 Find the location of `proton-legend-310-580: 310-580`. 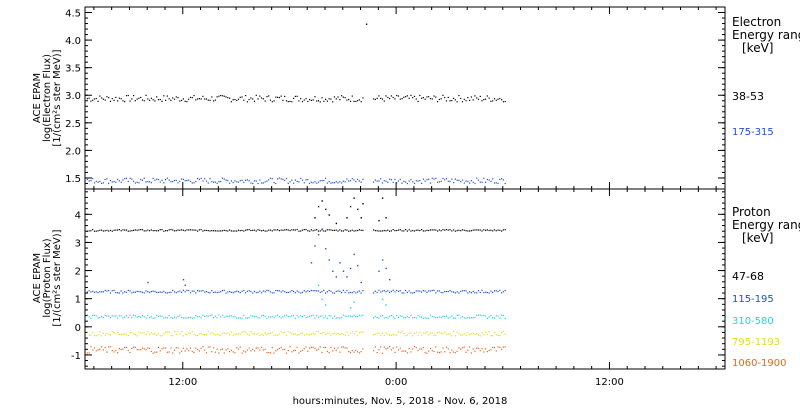

proton-legend-310-580: 310-580 is located at coordinates (753, 321).